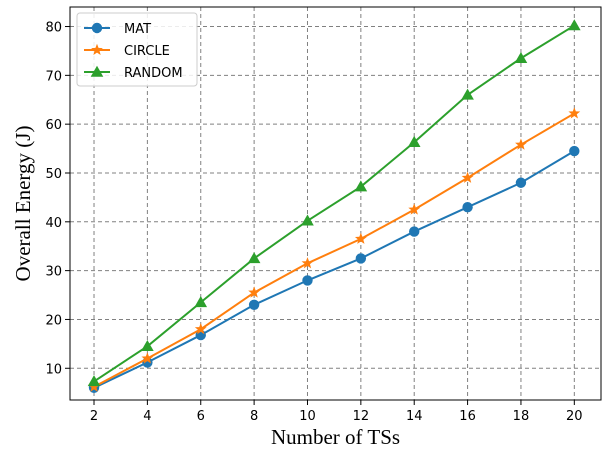 This screenshot has width=611, height=451. Describe the element at coordinates (521, 416) in the screenshot. I see `x-tick-label: 18` at that location.